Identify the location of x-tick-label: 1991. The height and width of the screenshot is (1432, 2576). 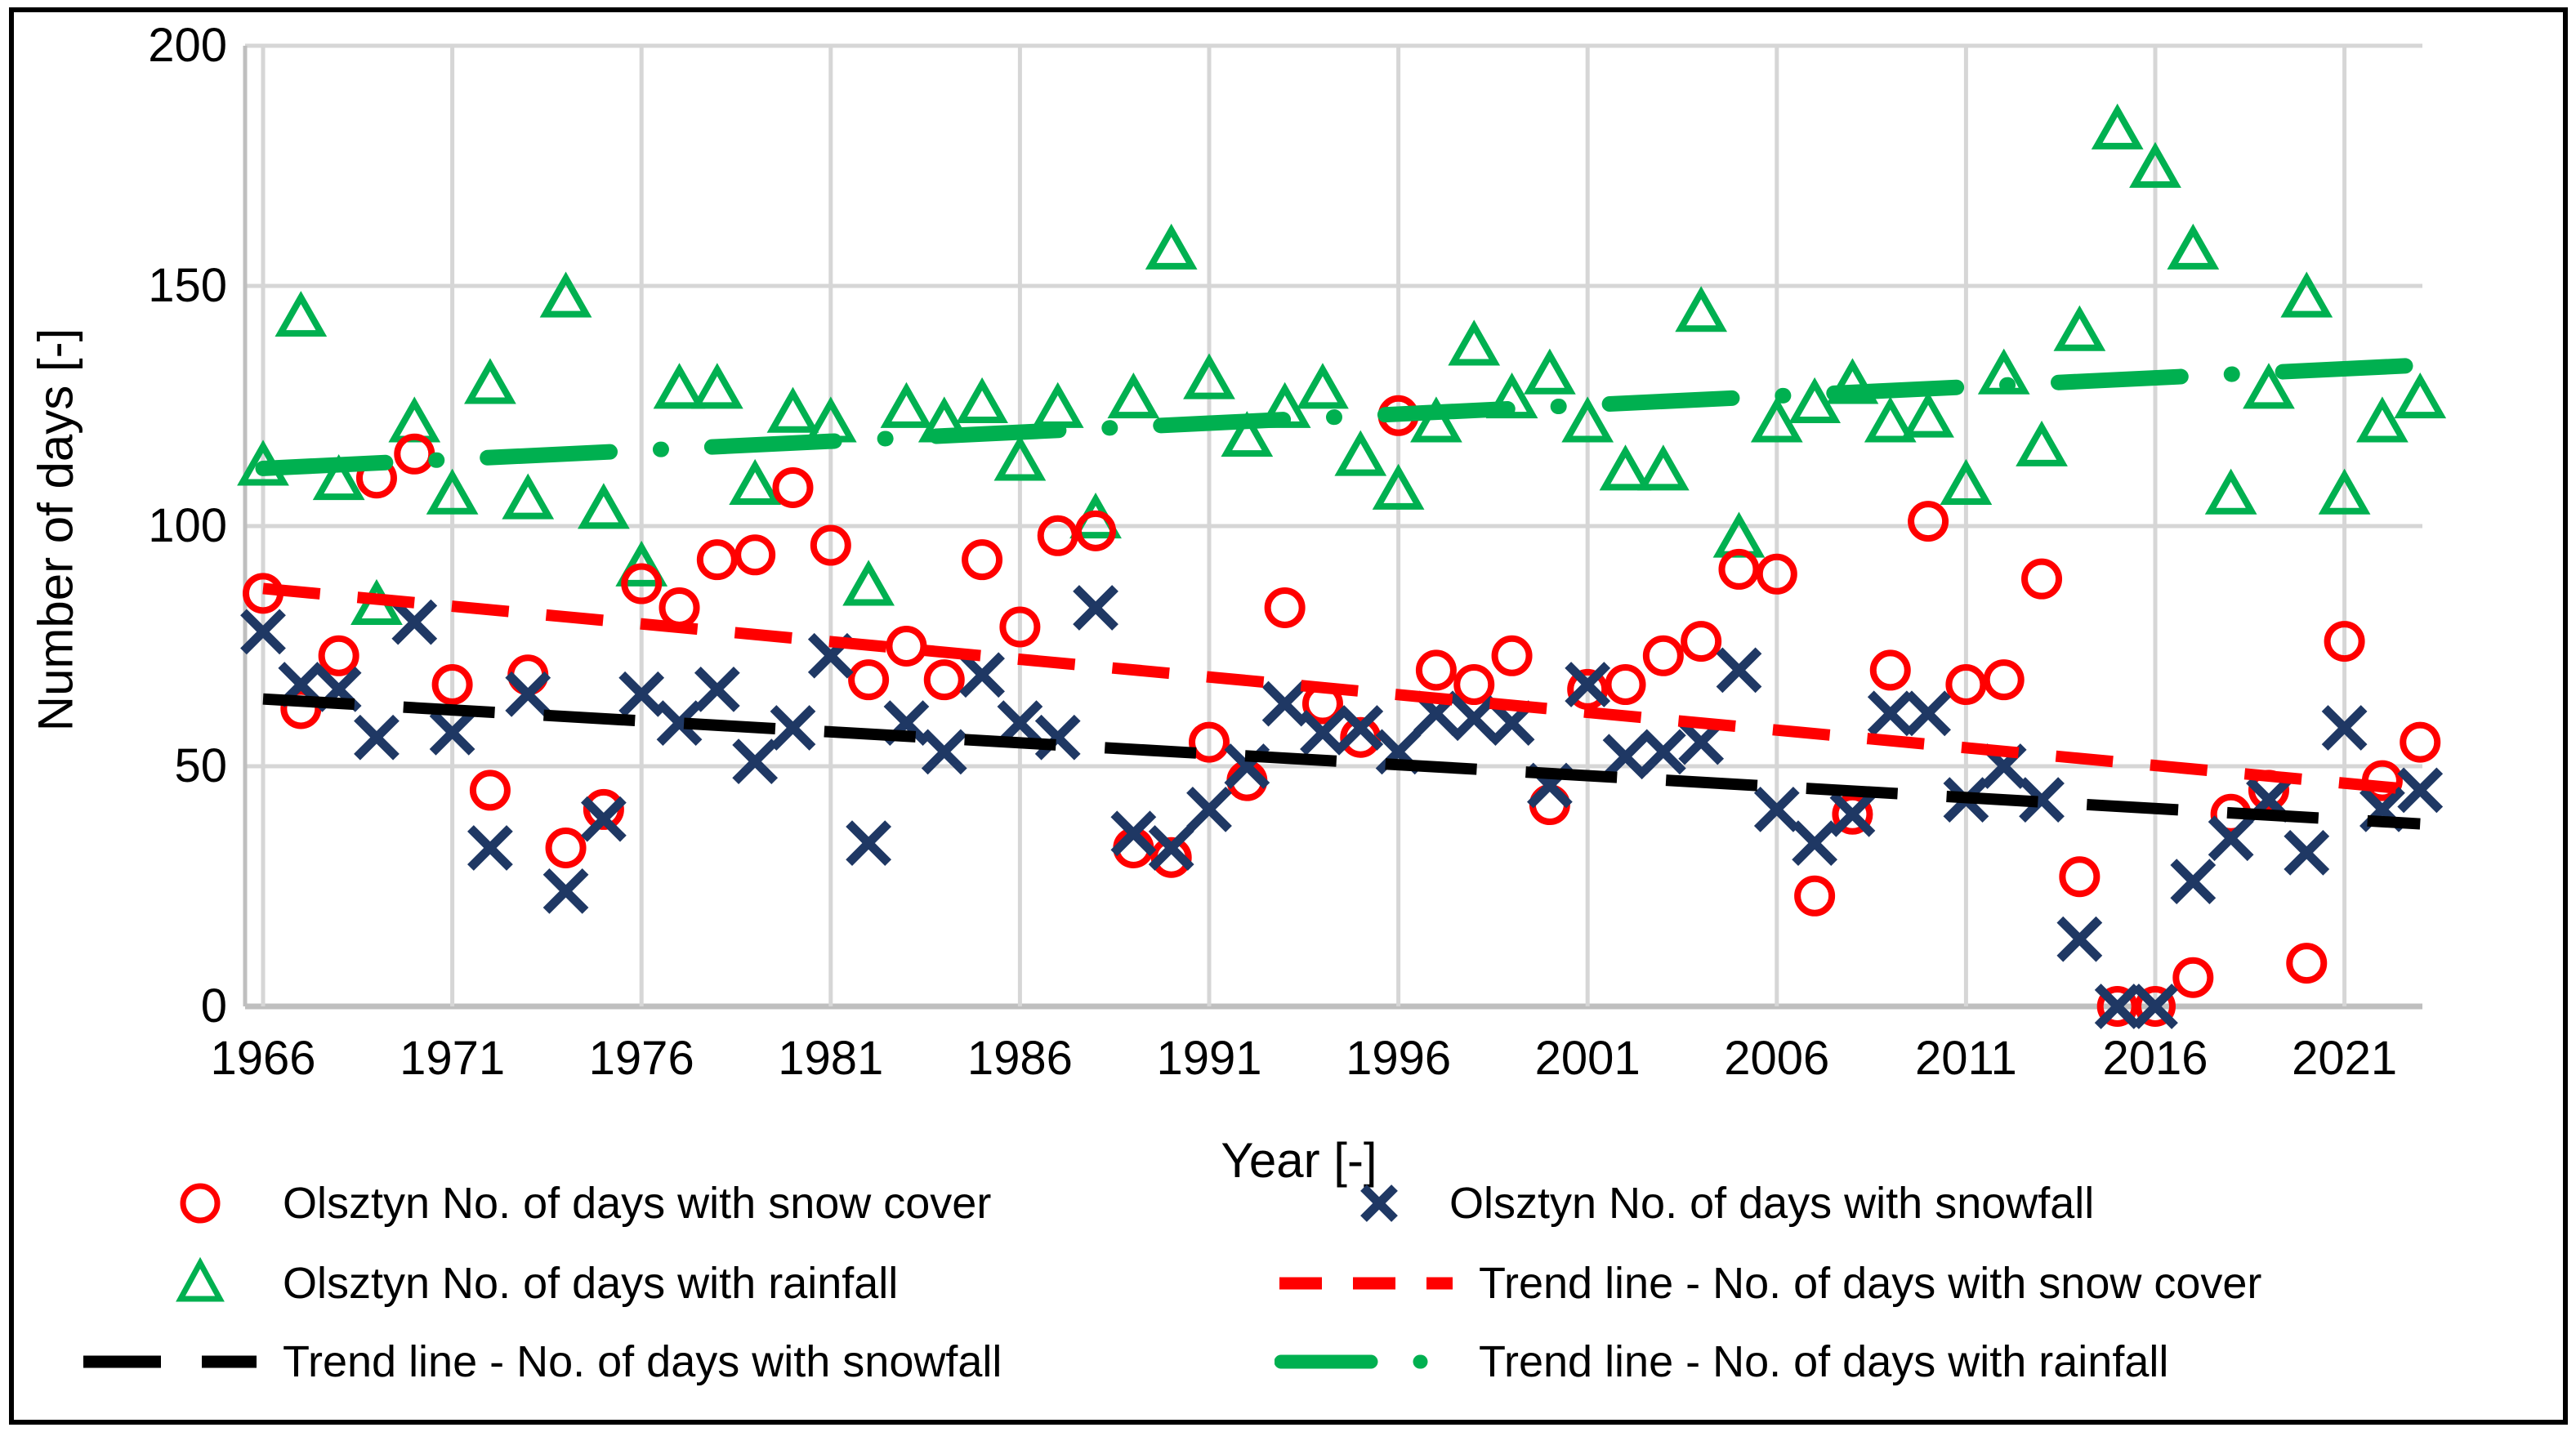
(1209, 1058).